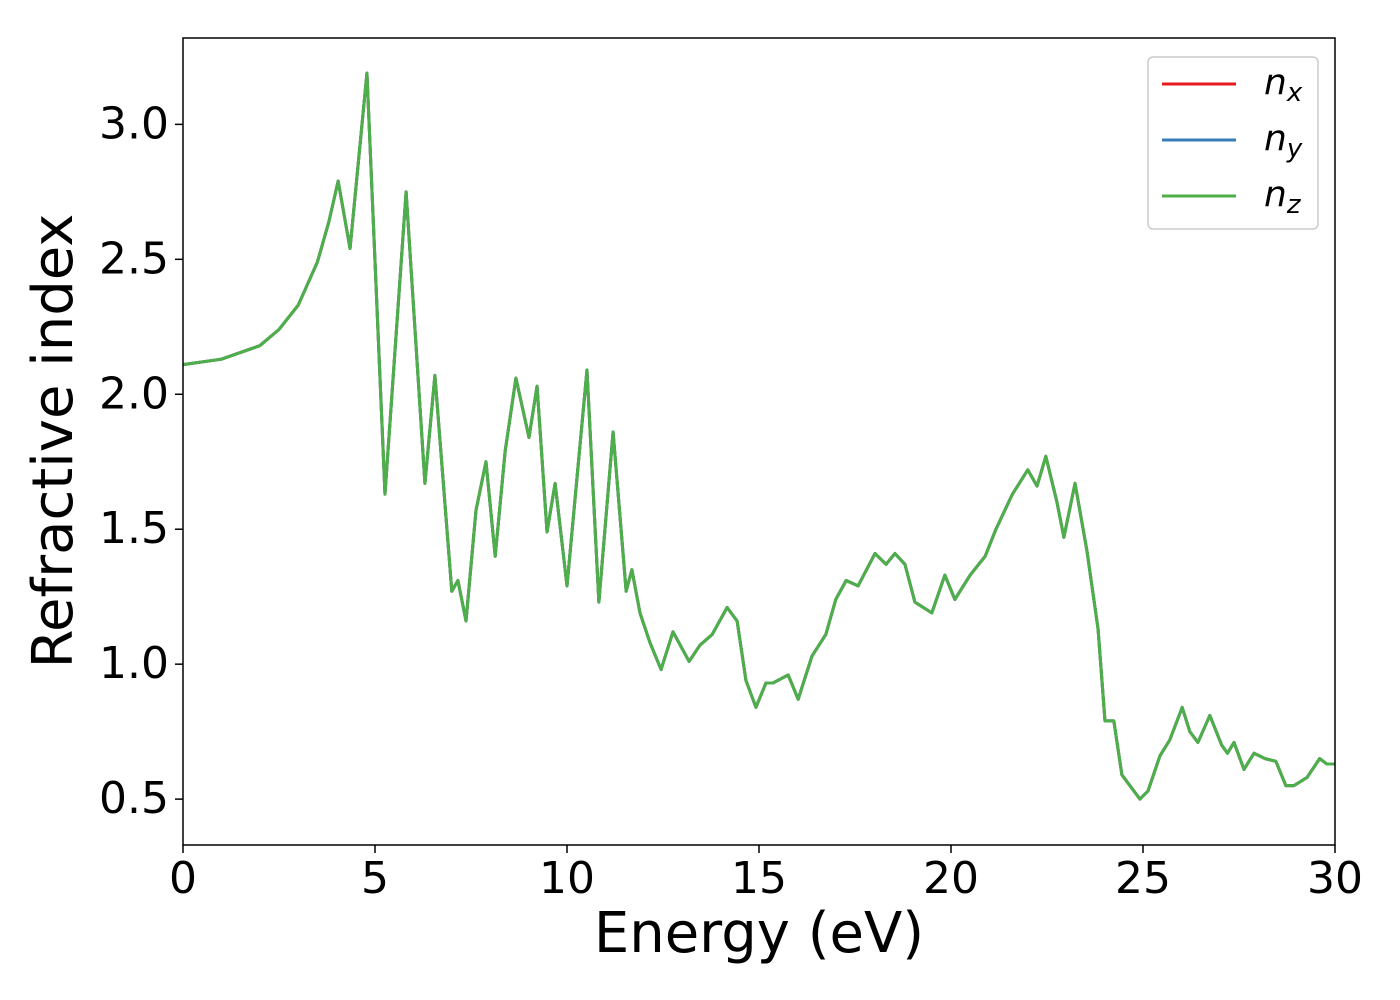 This screenshot has height=1000, width=1400. What do you see at coordinates (951, 878) in the screenshot?
I see `x-tick-label: 20` at bounding box center [951, 878].